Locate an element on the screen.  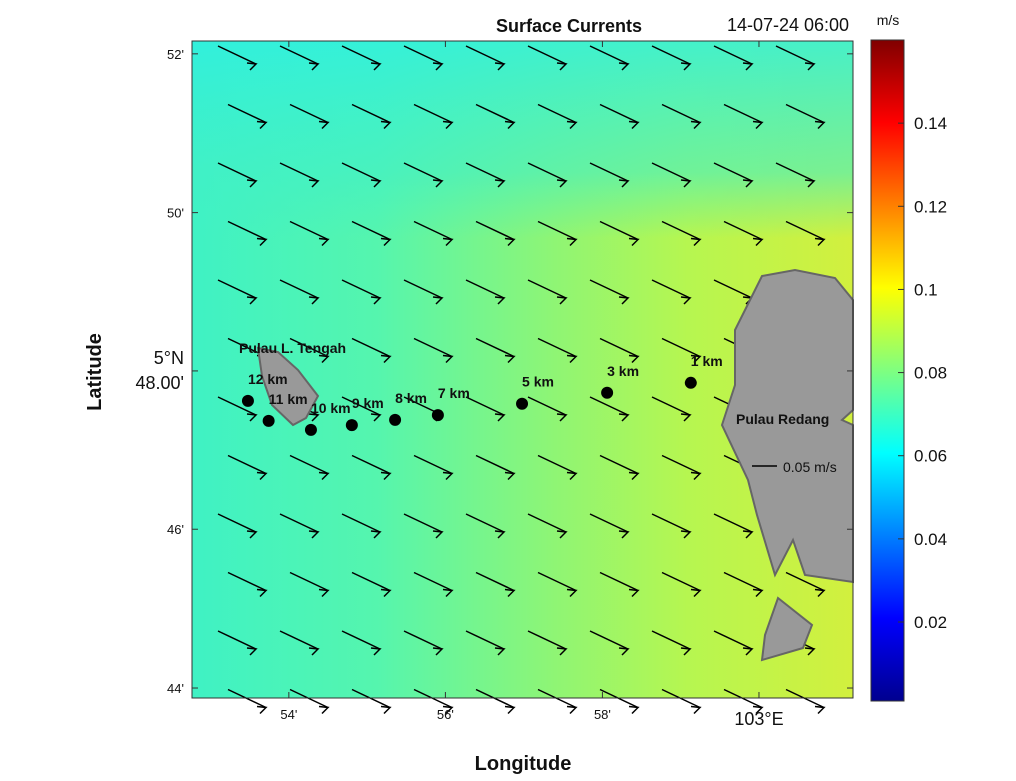
colorbar-tick-label: 0.08 is located at coordinates (930, 373).